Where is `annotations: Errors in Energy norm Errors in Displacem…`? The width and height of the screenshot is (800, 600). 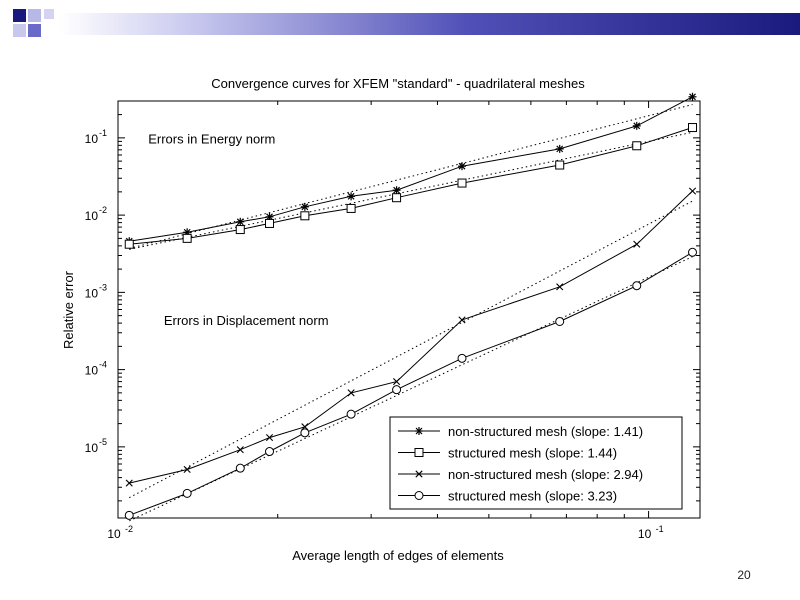
annotations: Errors in Energy norm Errors in Displacem… is located at coordinates (238, 229).